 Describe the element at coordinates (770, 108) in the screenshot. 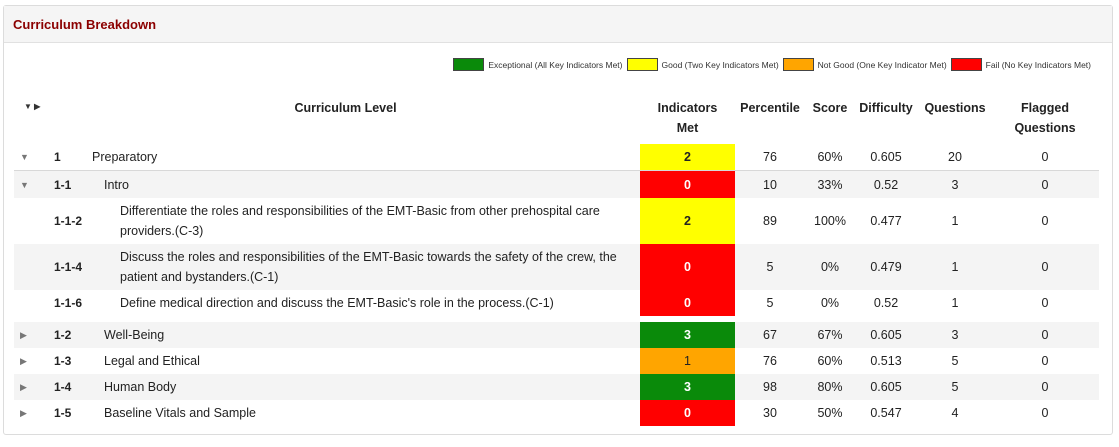

I see `header-percentile: Percentile` at that location.